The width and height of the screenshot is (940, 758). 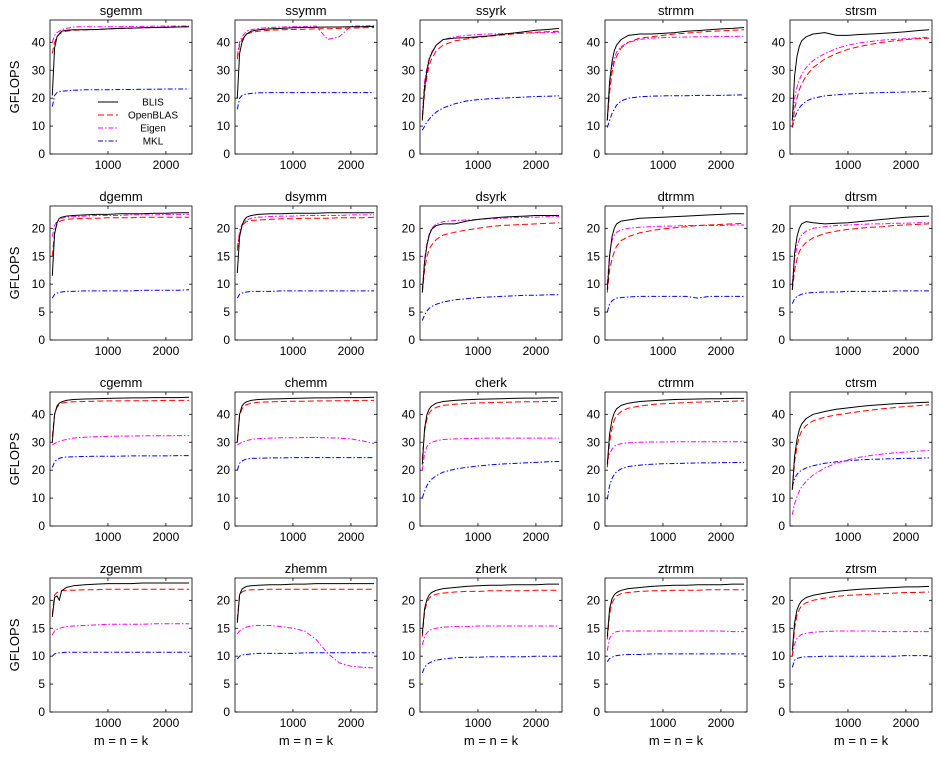 What do you see at coordinates (491, 568) in the screenshot?
I see `panel-title: zherk` at bounding box center [491, 568].